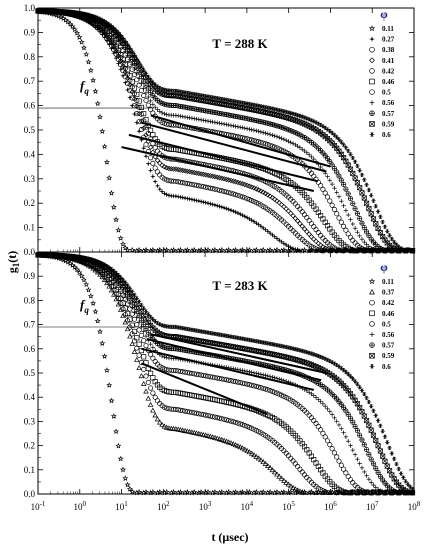 The height and width of the screenshot is (550, 426). Describe the element at coordinates (229, 537) in the screenshot. I see `x-axis-title: t (μsec)` at that location.